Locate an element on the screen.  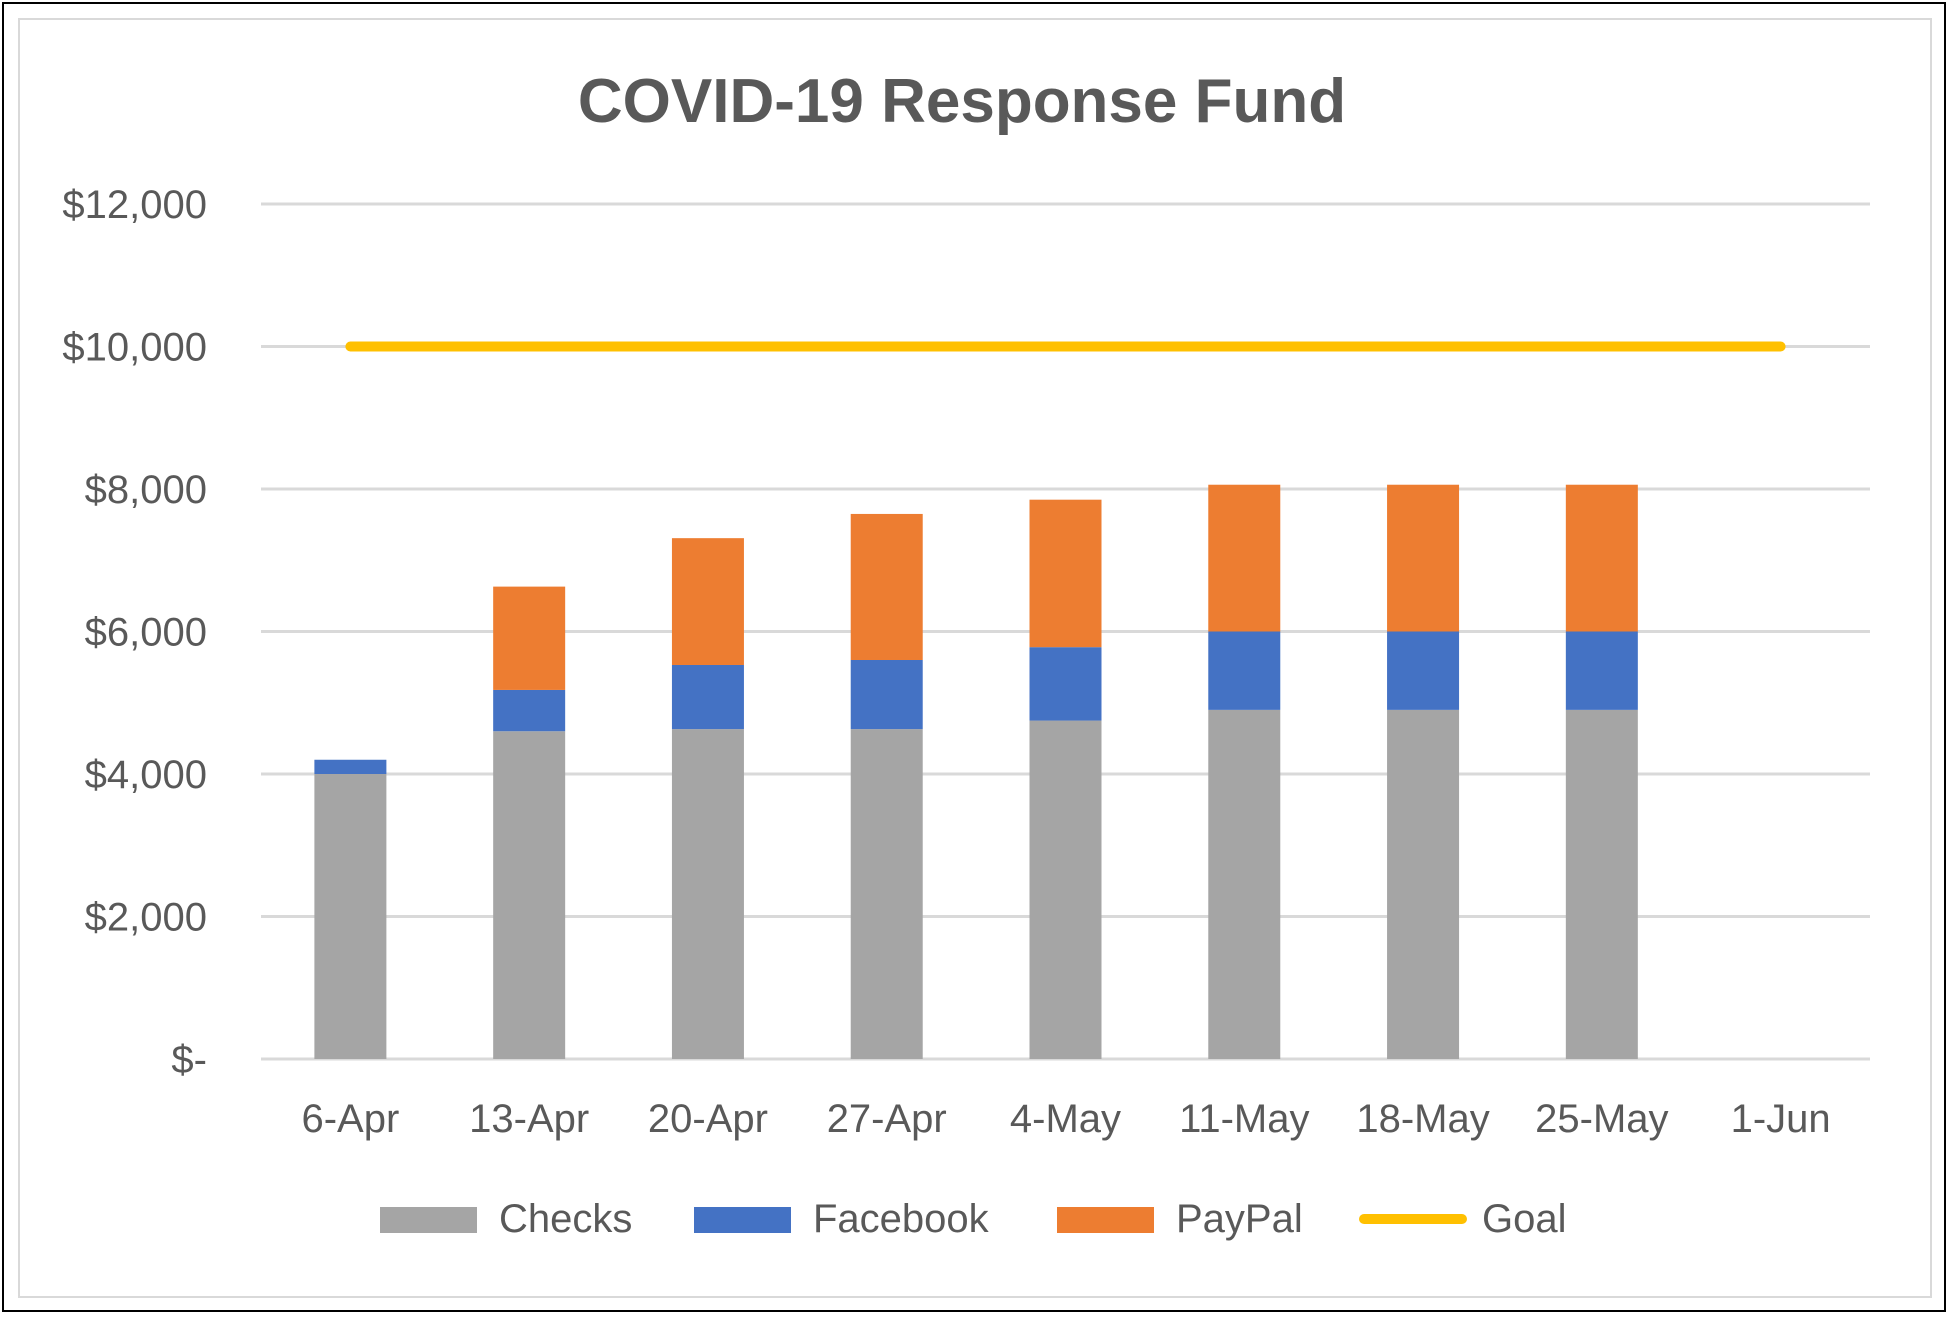
bar-paypal-18-may is located at coordinates (1423, 558).